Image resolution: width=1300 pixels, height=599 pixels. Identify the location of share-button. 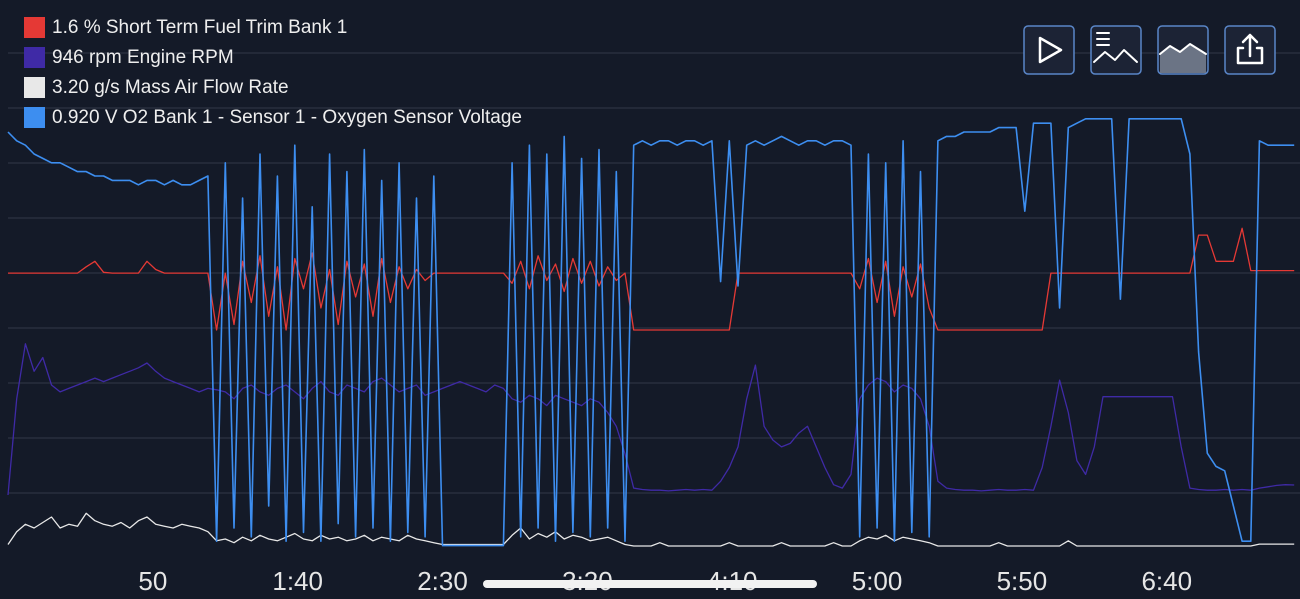
(1250, 50).